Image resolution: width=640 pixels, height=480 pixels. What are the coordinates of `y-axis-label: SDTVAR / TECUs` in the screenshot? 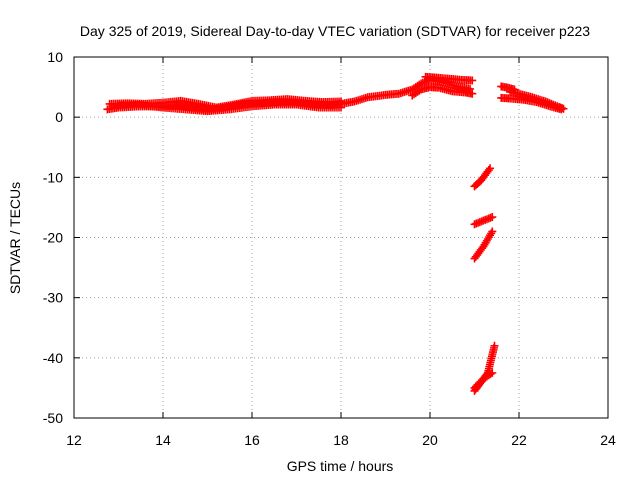 It's located at (15, 238).